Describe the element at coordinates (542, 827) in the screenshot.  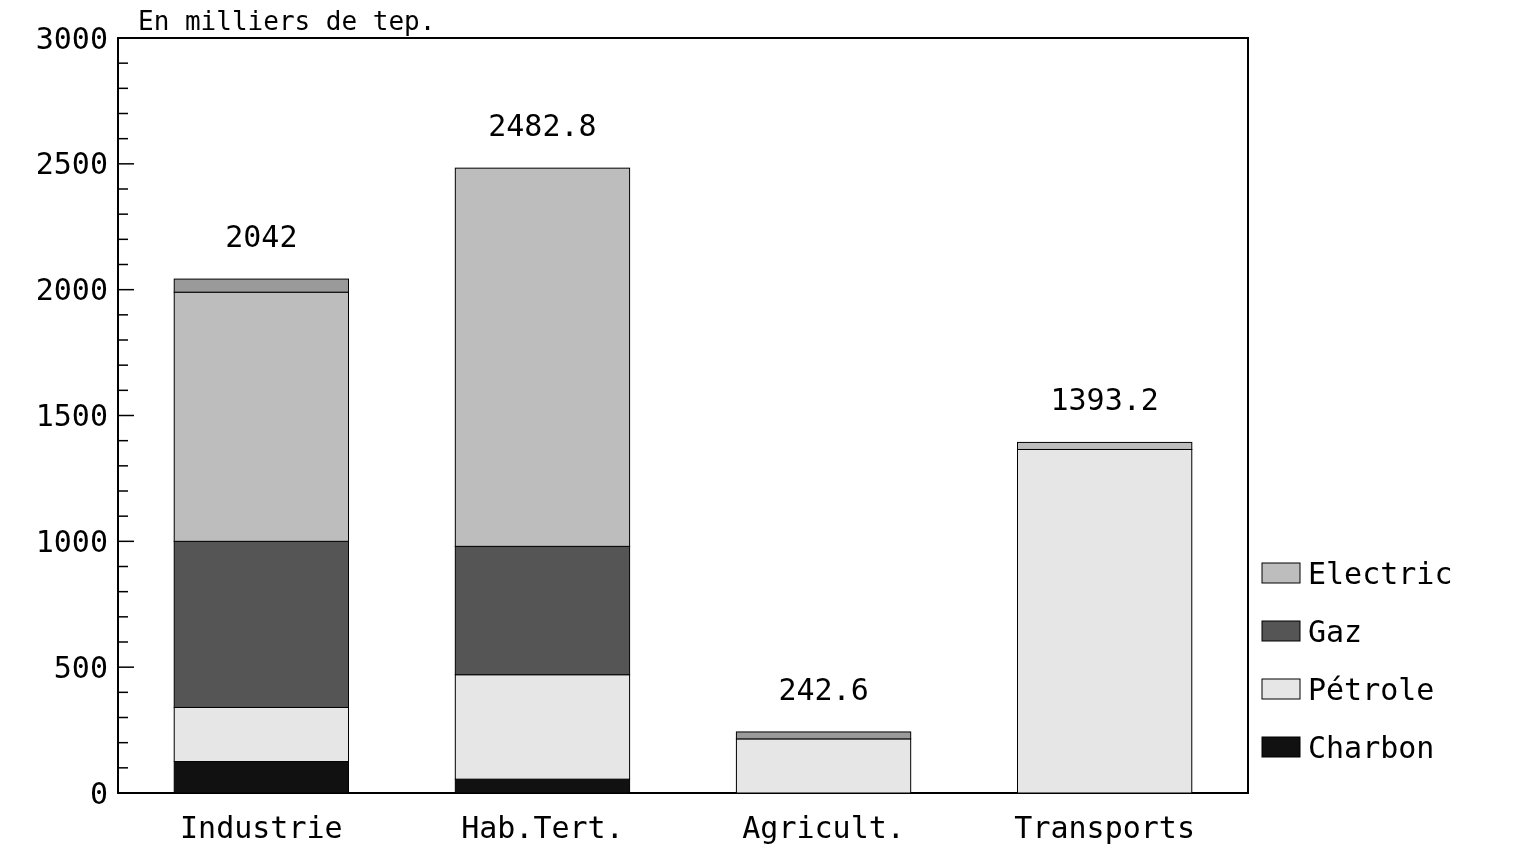
I see `x-tick-label: Hab.Tert.` at that location.